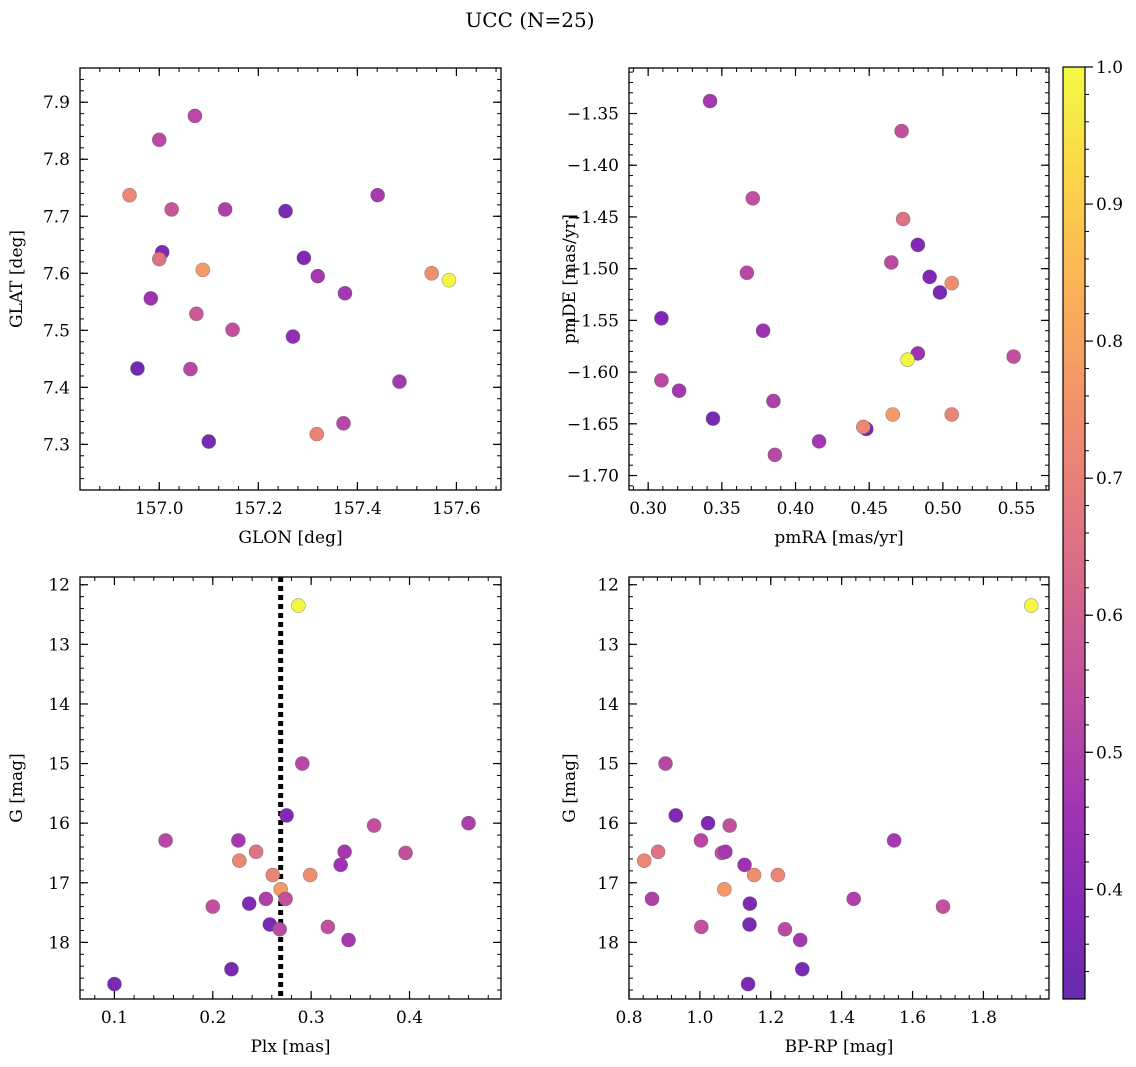 The image size is (1136, 1067). I want to click on x-tick-label: 1.8, so click(983, 1018).